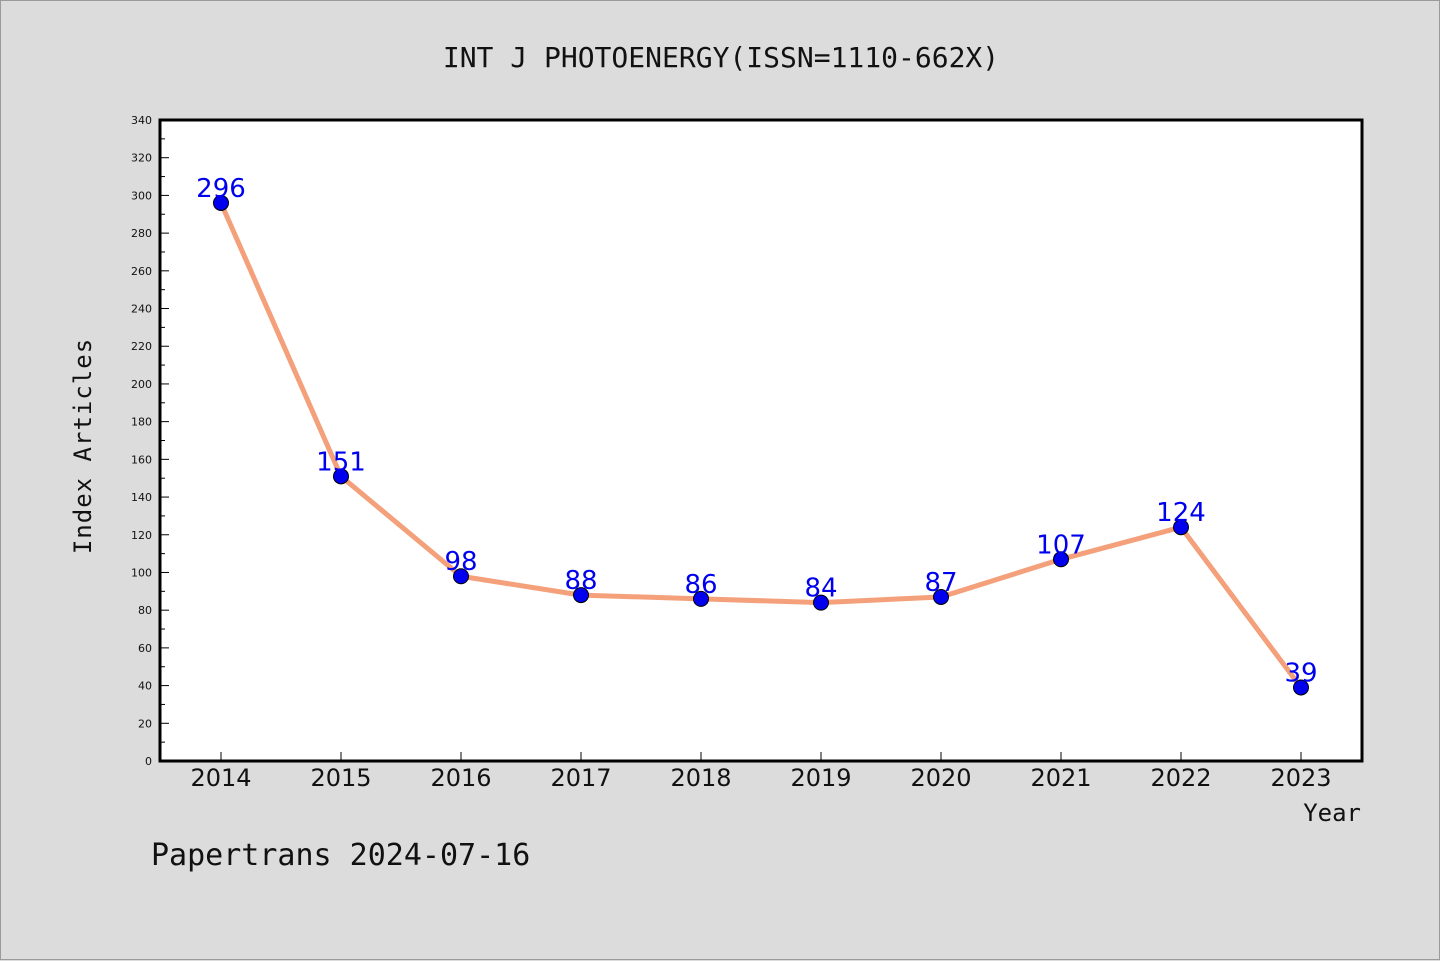 The width and height of the screenshot is (1440, 961). What do you see at coordinates (1060, 778) in the screenshot?
I see `x-tick-label: 2021` at bounding box center [1060, 778].